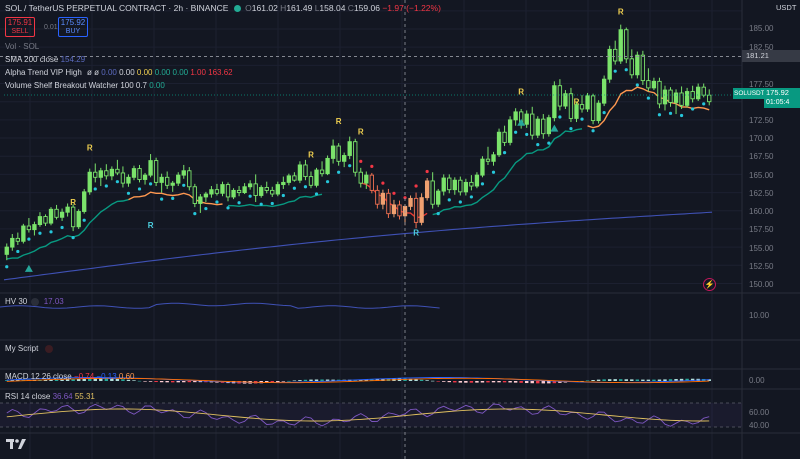 This screenshot has height=459, width=800. I want to click on sell-price: 175.91, so click(20, 22).